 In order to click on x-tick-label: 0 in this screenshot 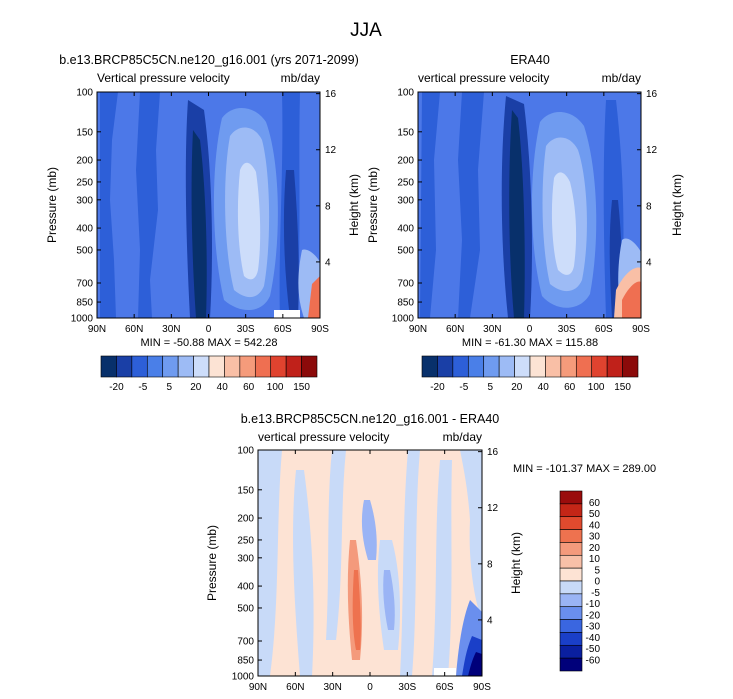, I will do `click(370, 687)`.